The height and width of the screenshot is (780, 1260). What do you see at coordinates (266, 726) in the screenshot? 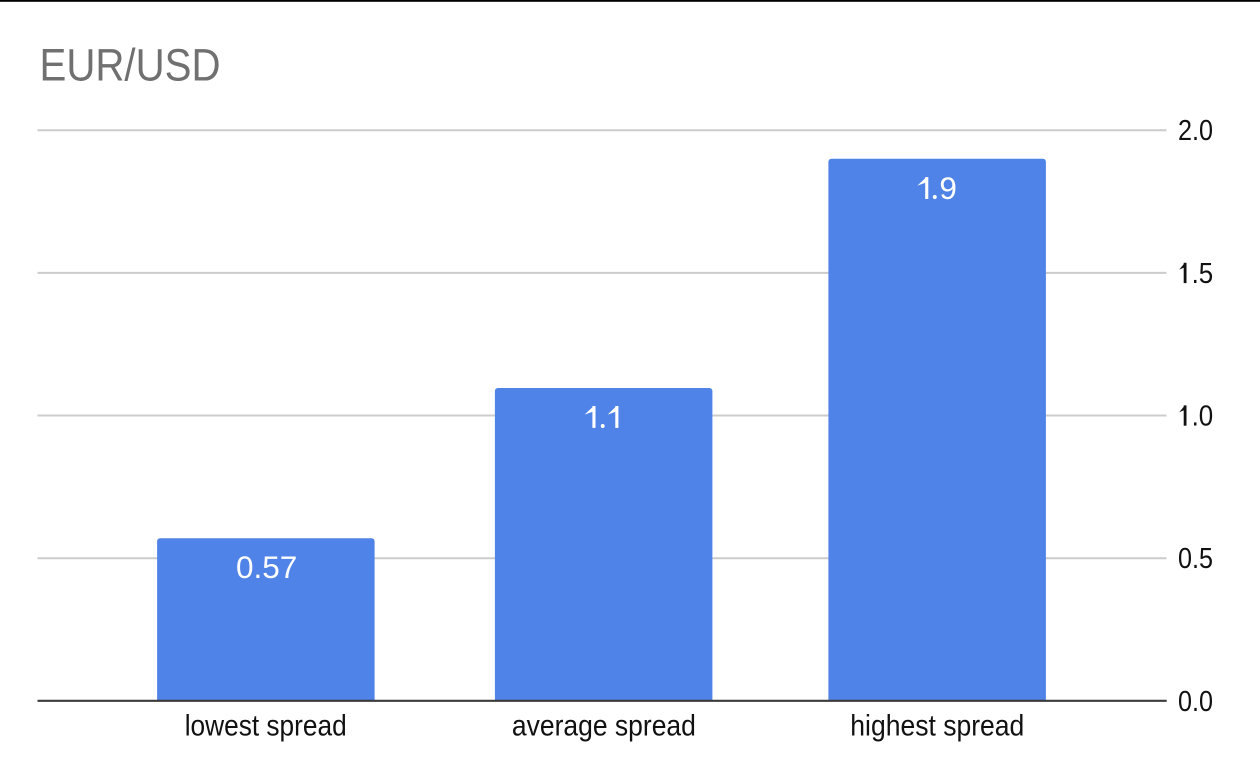
I see `svg-text: lowest spread` at bounding box center [266, 726].